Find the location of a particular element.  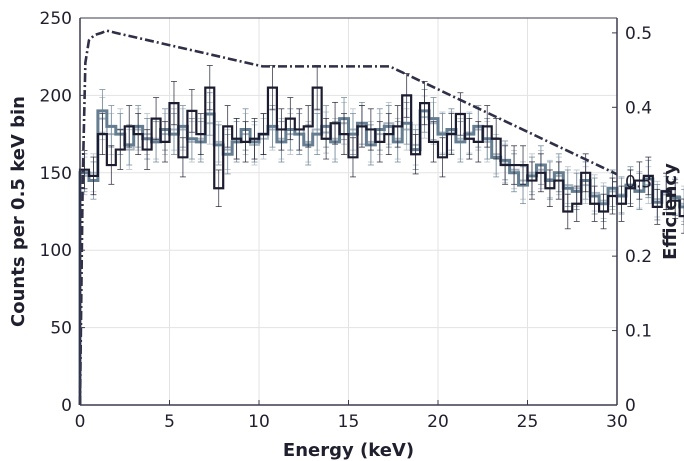

y2-tick-label: 0 is located at coordinates (630, 406).